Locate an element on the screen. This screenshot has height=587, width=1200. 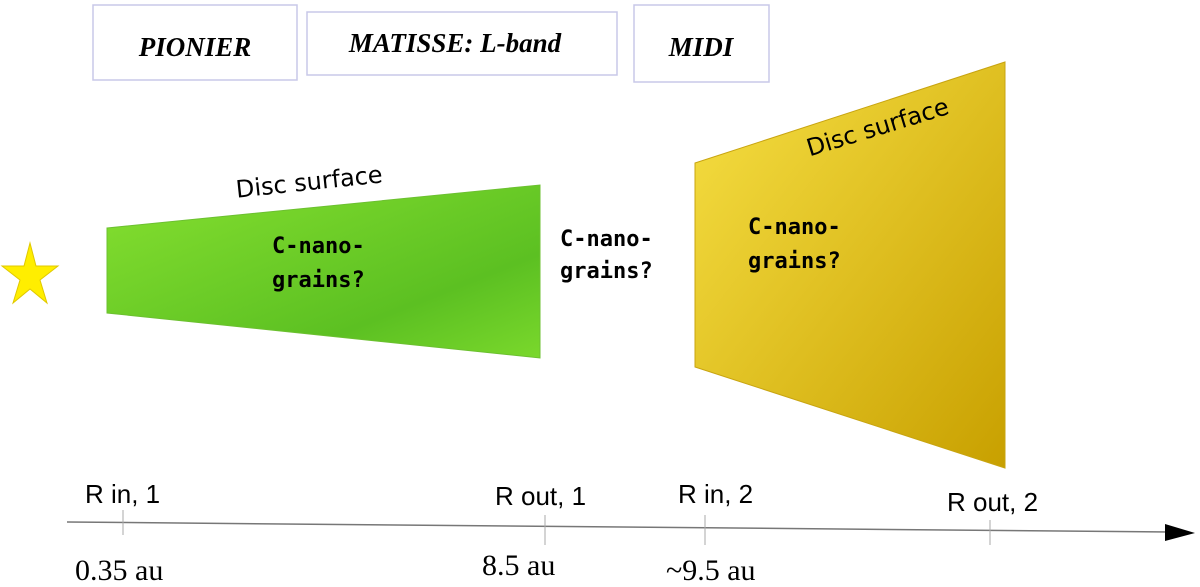
marker-label: R out, 2 is located at coordinates (992, 502).